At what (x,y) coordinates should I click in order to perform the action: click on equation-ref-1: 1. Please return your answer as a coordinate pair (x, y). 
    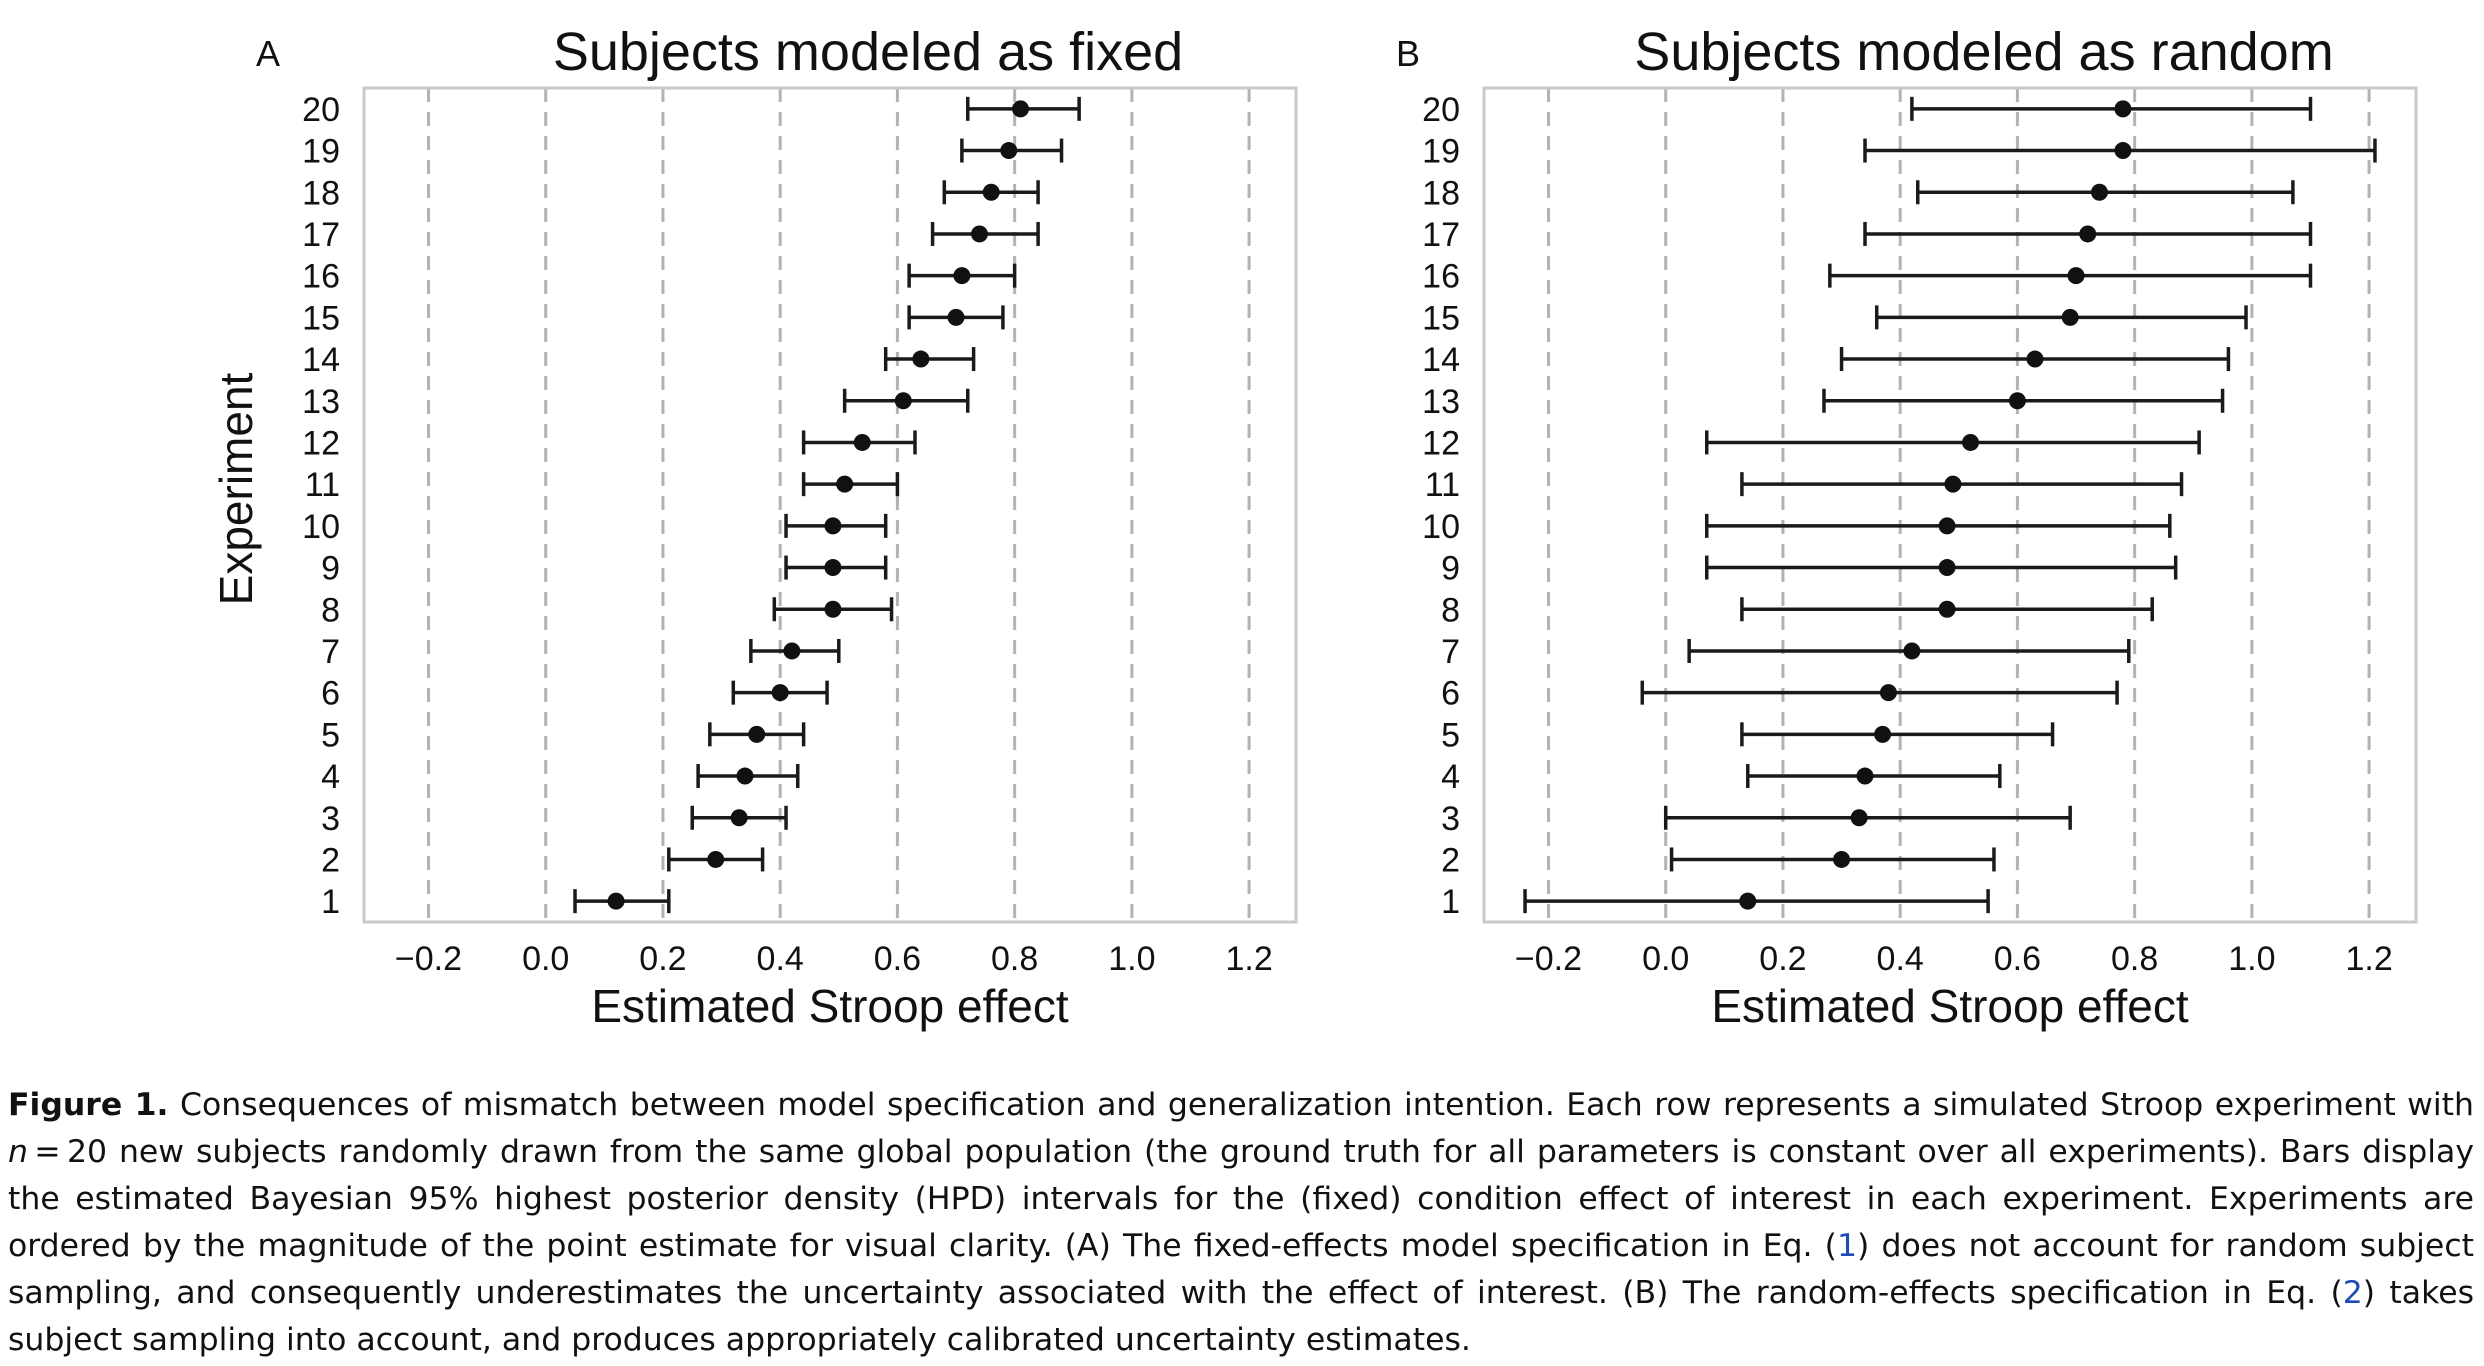
    Looking at the image, I should click on (1847, 1246).